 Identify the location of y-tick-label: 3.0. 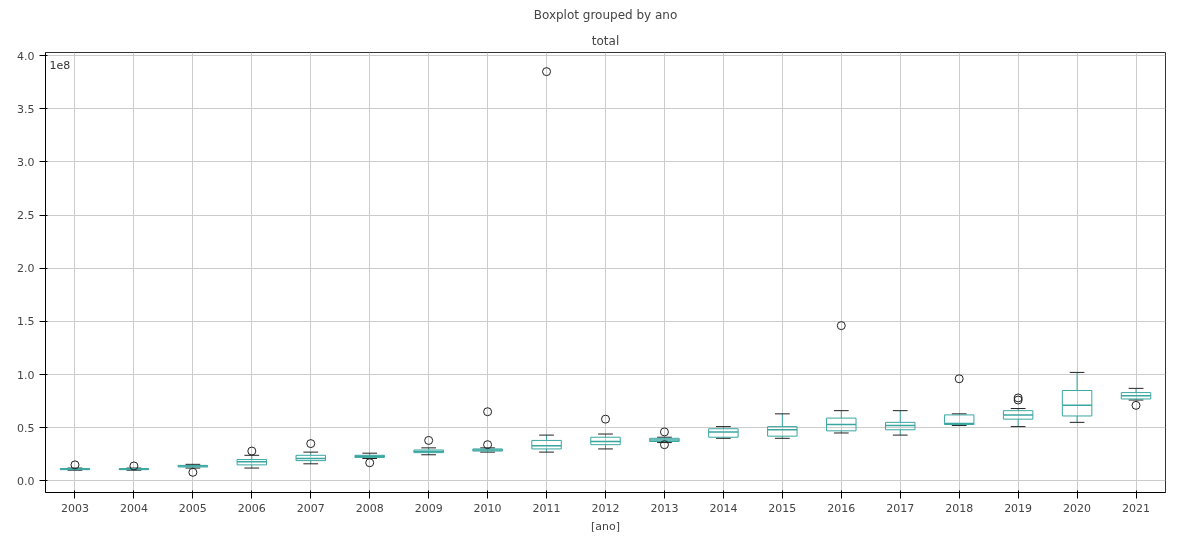
(26, 162).